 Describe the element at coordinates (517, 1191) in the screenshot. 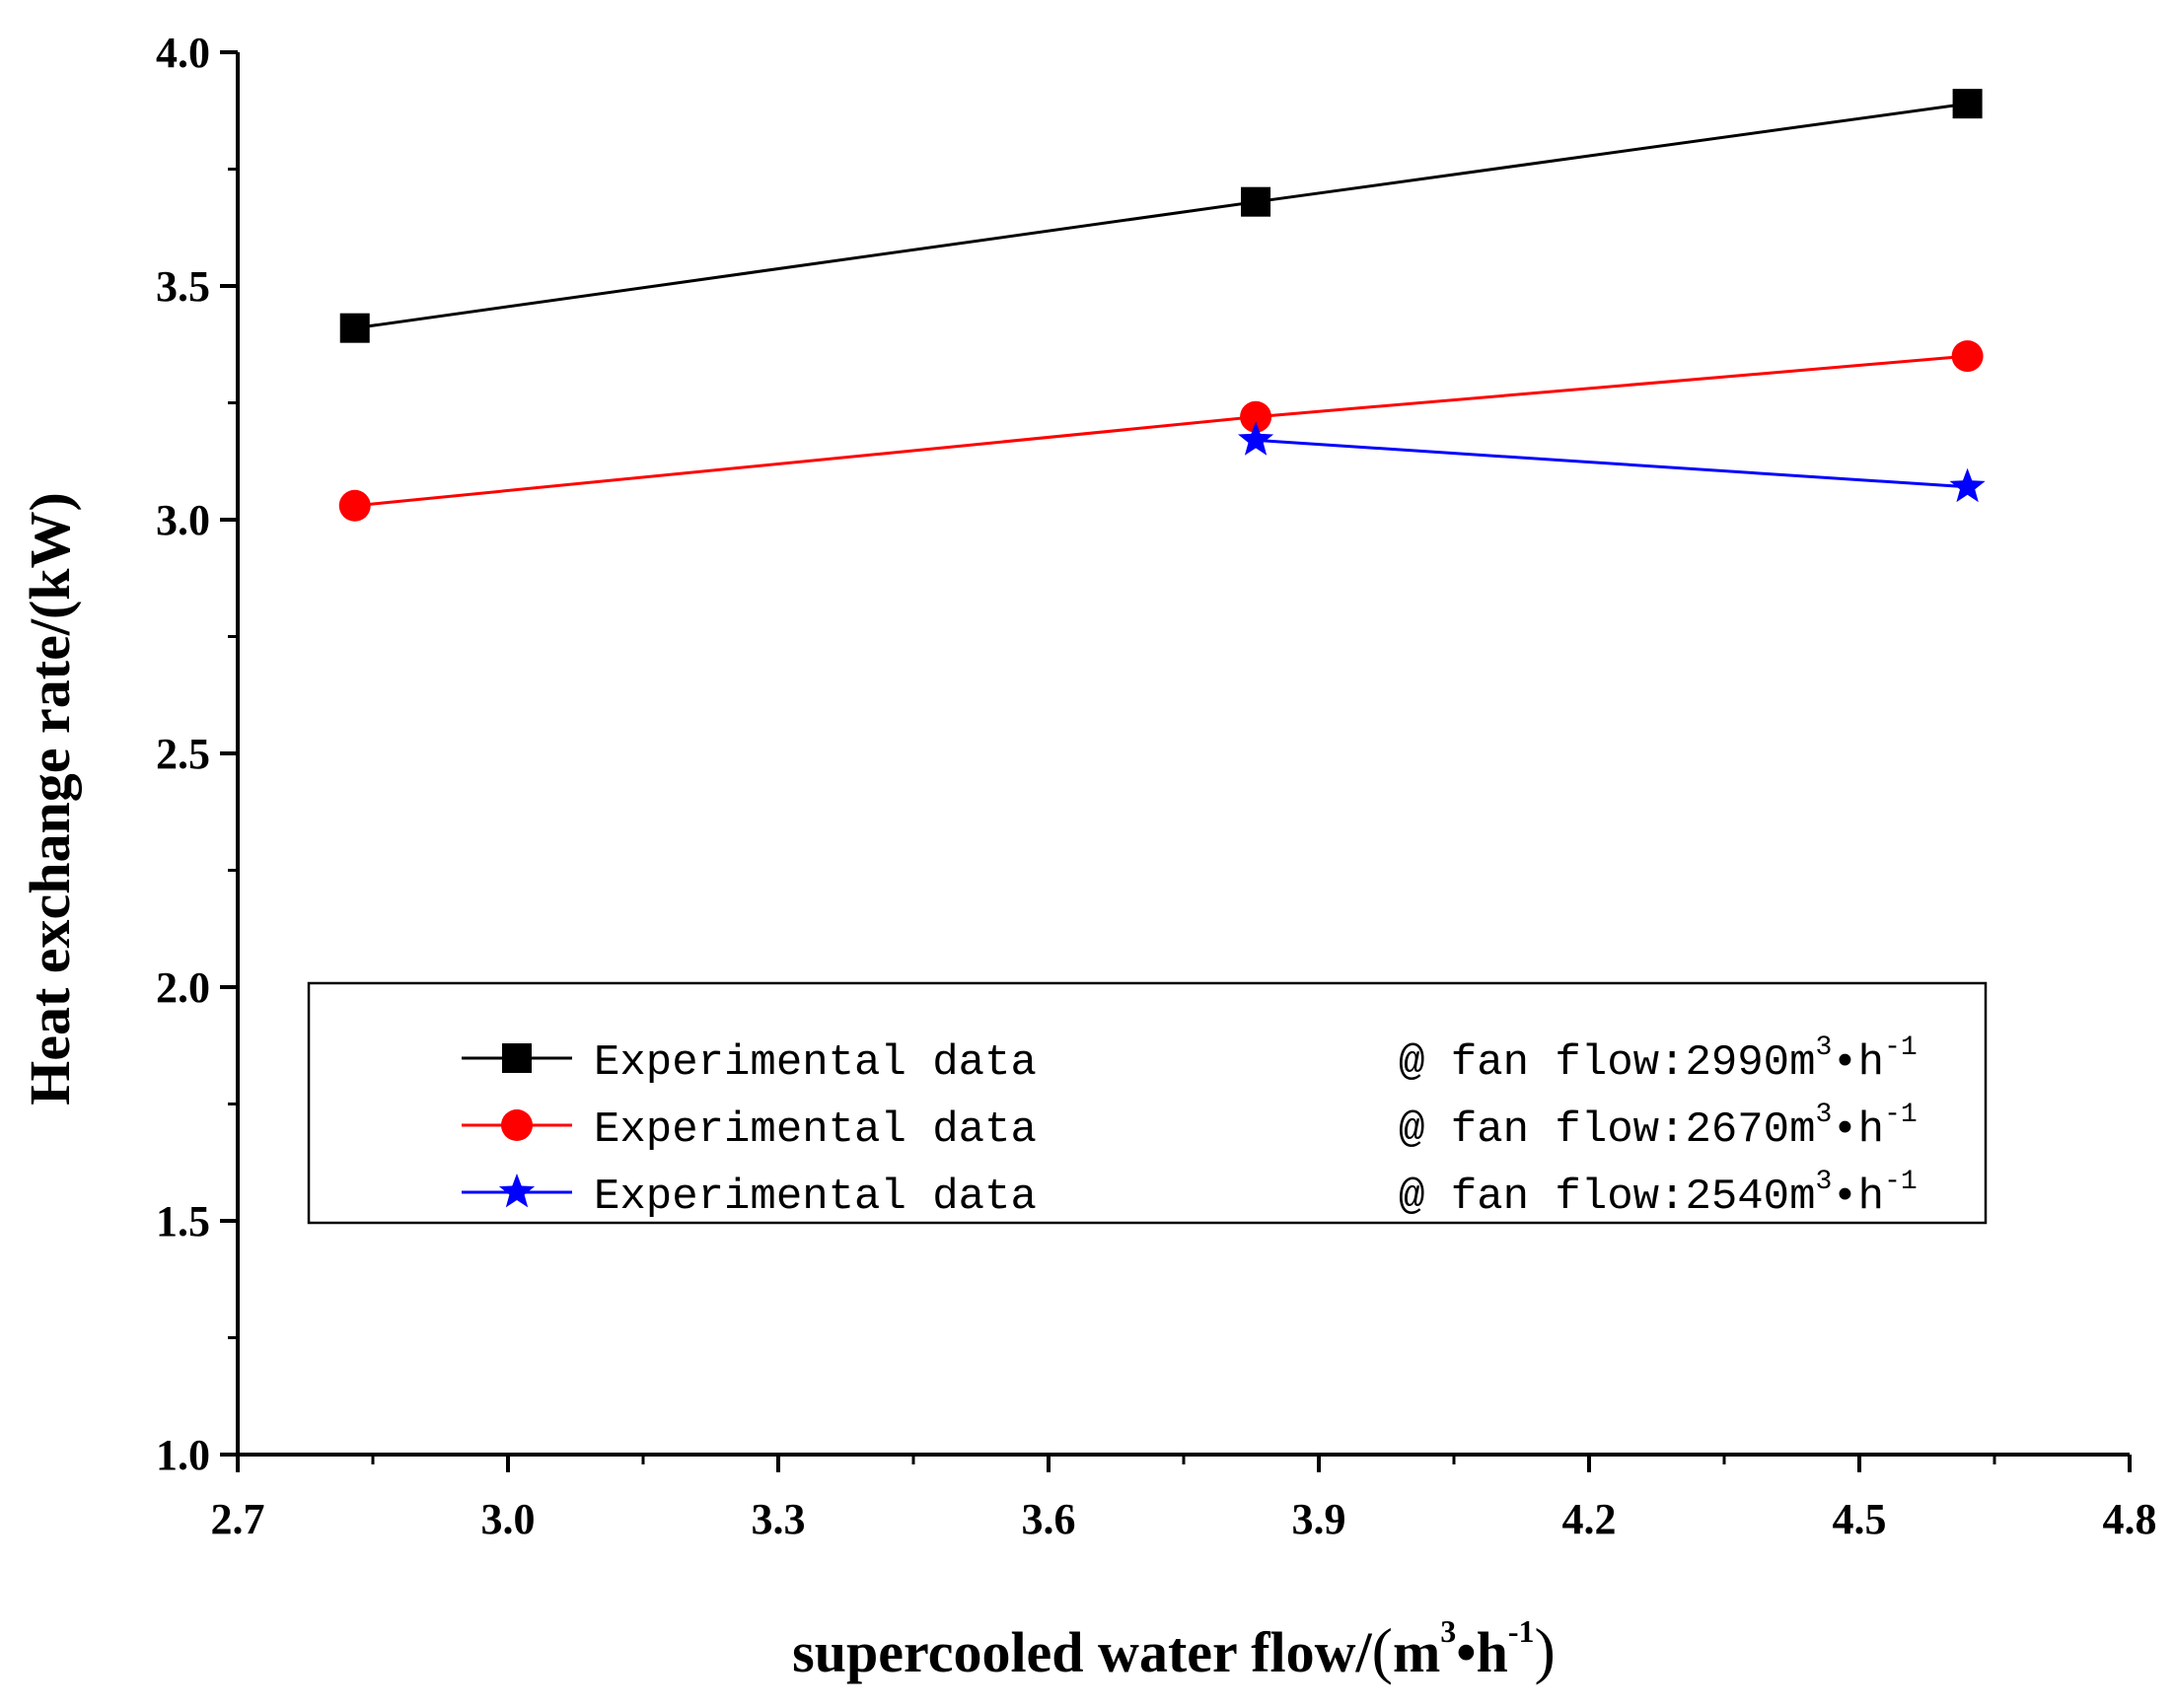

I see `legend-marker-star` at that location.